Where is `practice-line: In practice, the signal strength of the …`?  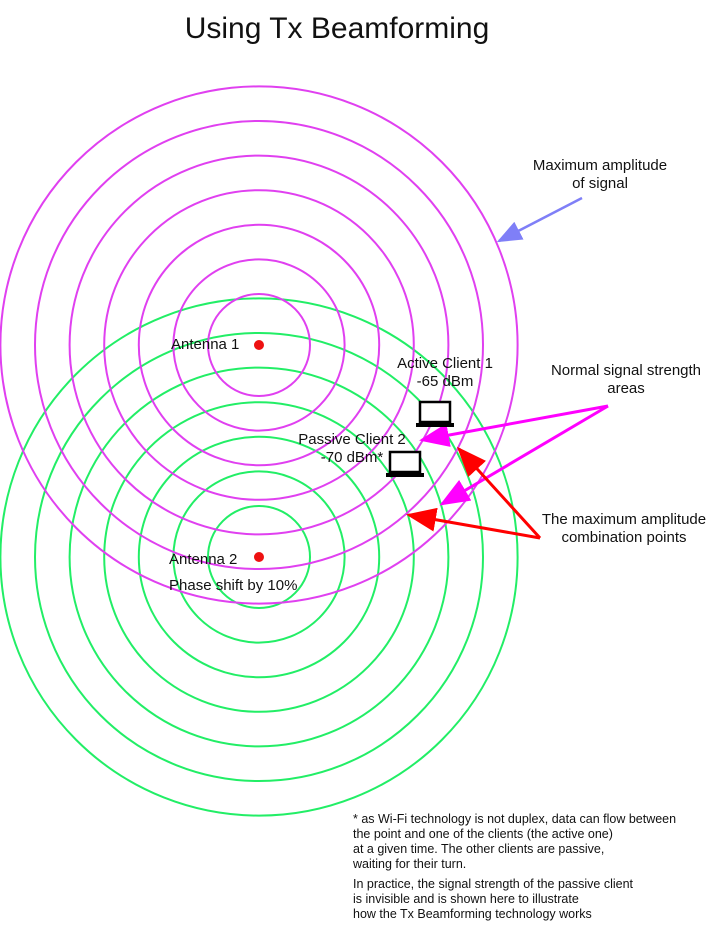 practice-line: In practice, the signal strength of the … is located at coordinates (493, 884).